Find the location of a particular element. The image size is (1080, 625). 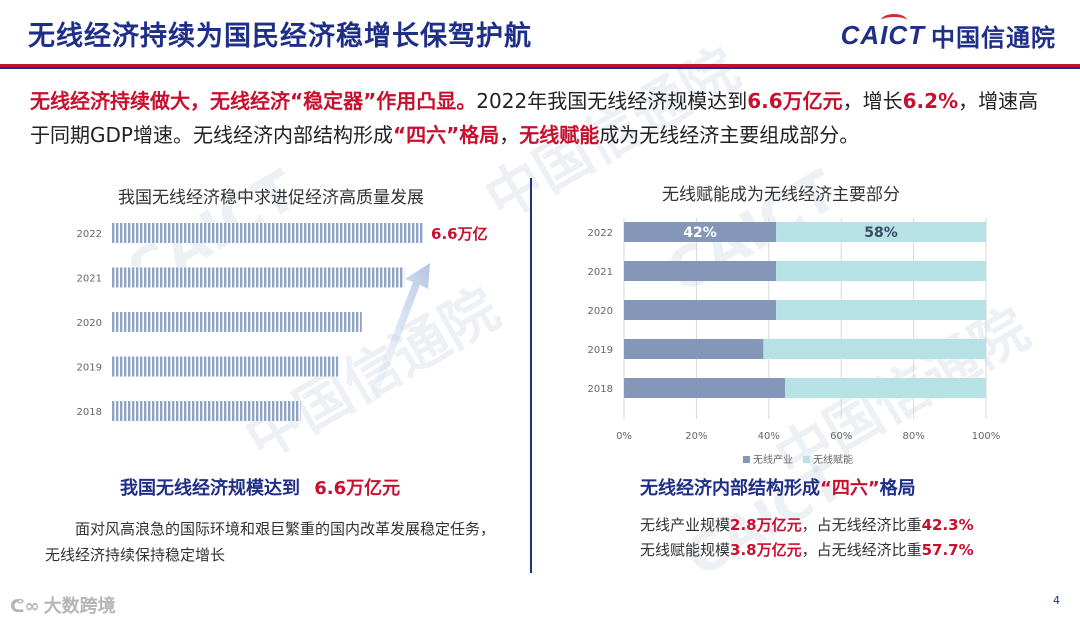

intro-growth-value: 6.2% is located at coordinates (930, 101).